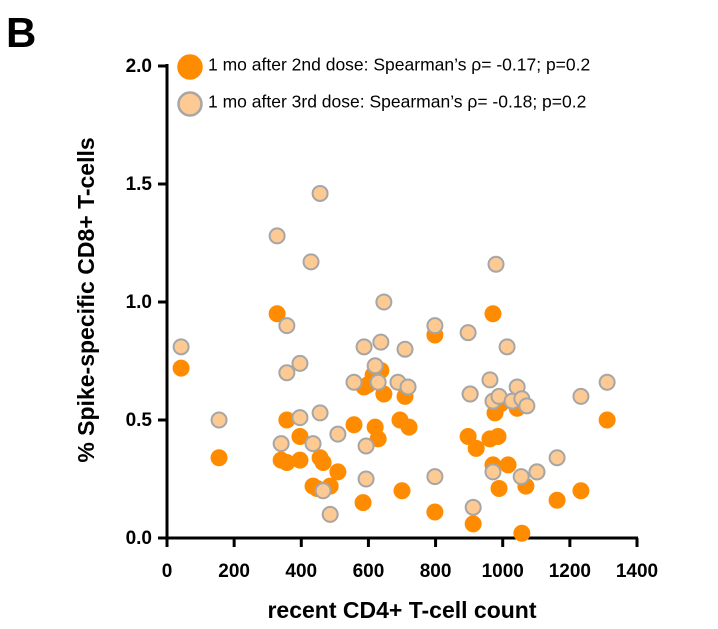  I want to click on y-tick-label: 1.5, so click(139, 184).